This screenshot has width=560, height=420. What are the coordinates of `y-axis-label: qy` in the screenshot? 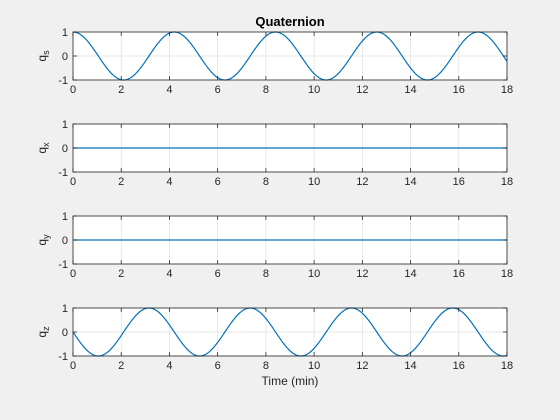 It's located at (43, 240).